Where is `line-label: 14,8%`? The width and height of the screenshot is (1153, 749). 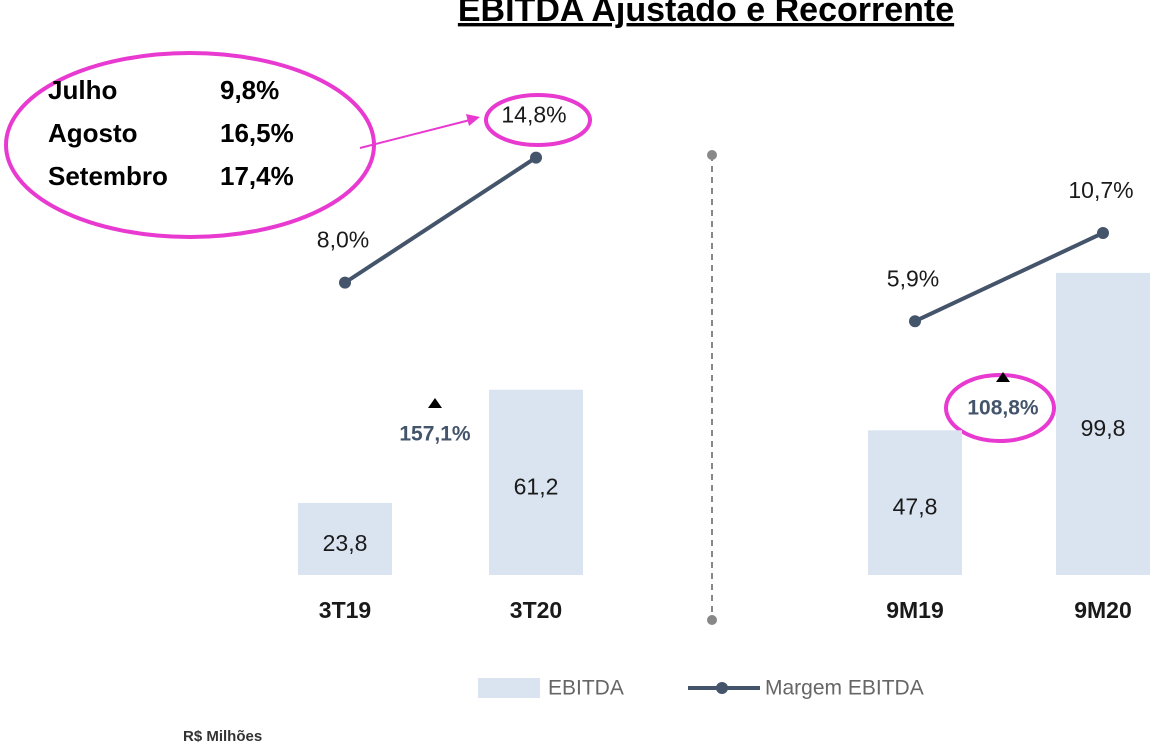 line-label: 14,8% is located at coordinates (533, 115).